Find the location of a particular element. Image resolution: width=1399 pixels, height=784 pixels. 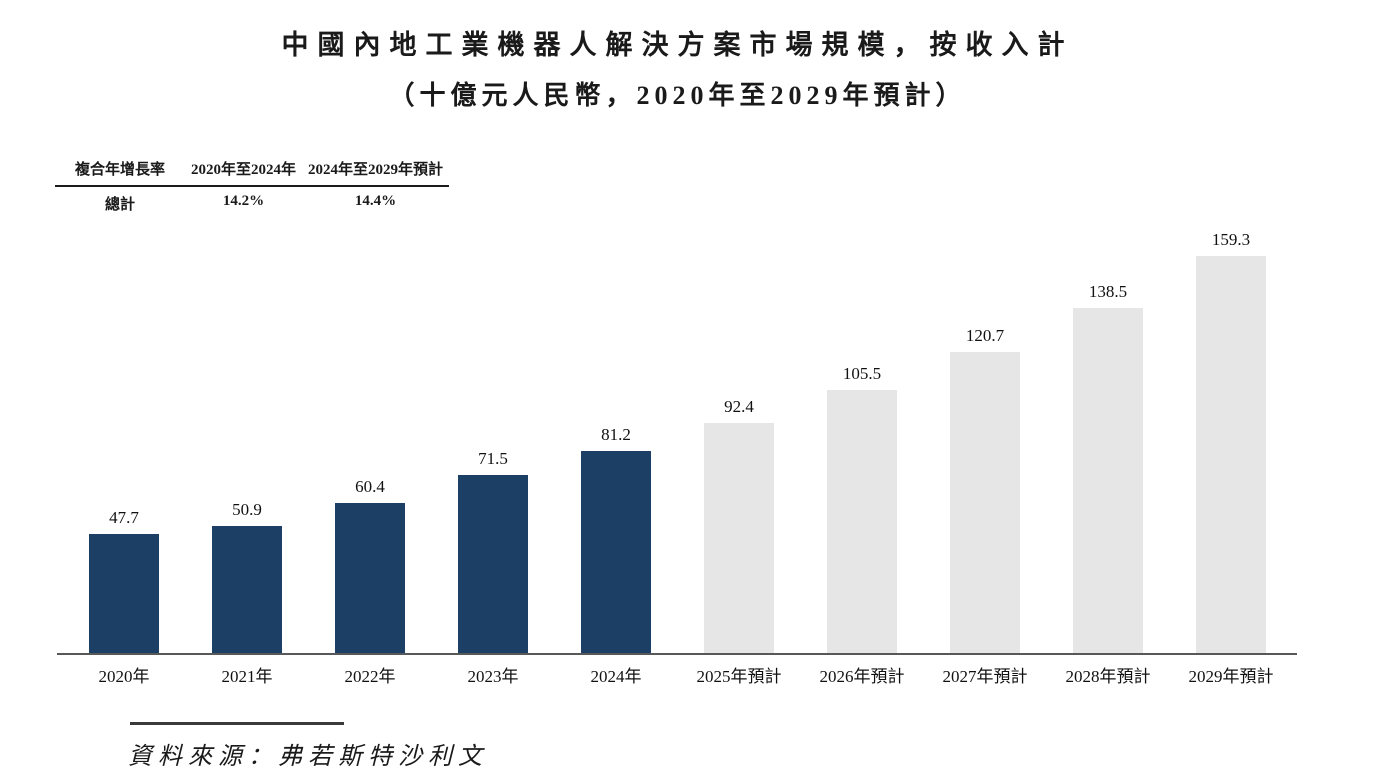

x-axis-label: 2020年 is located at coordinates (124, 676).